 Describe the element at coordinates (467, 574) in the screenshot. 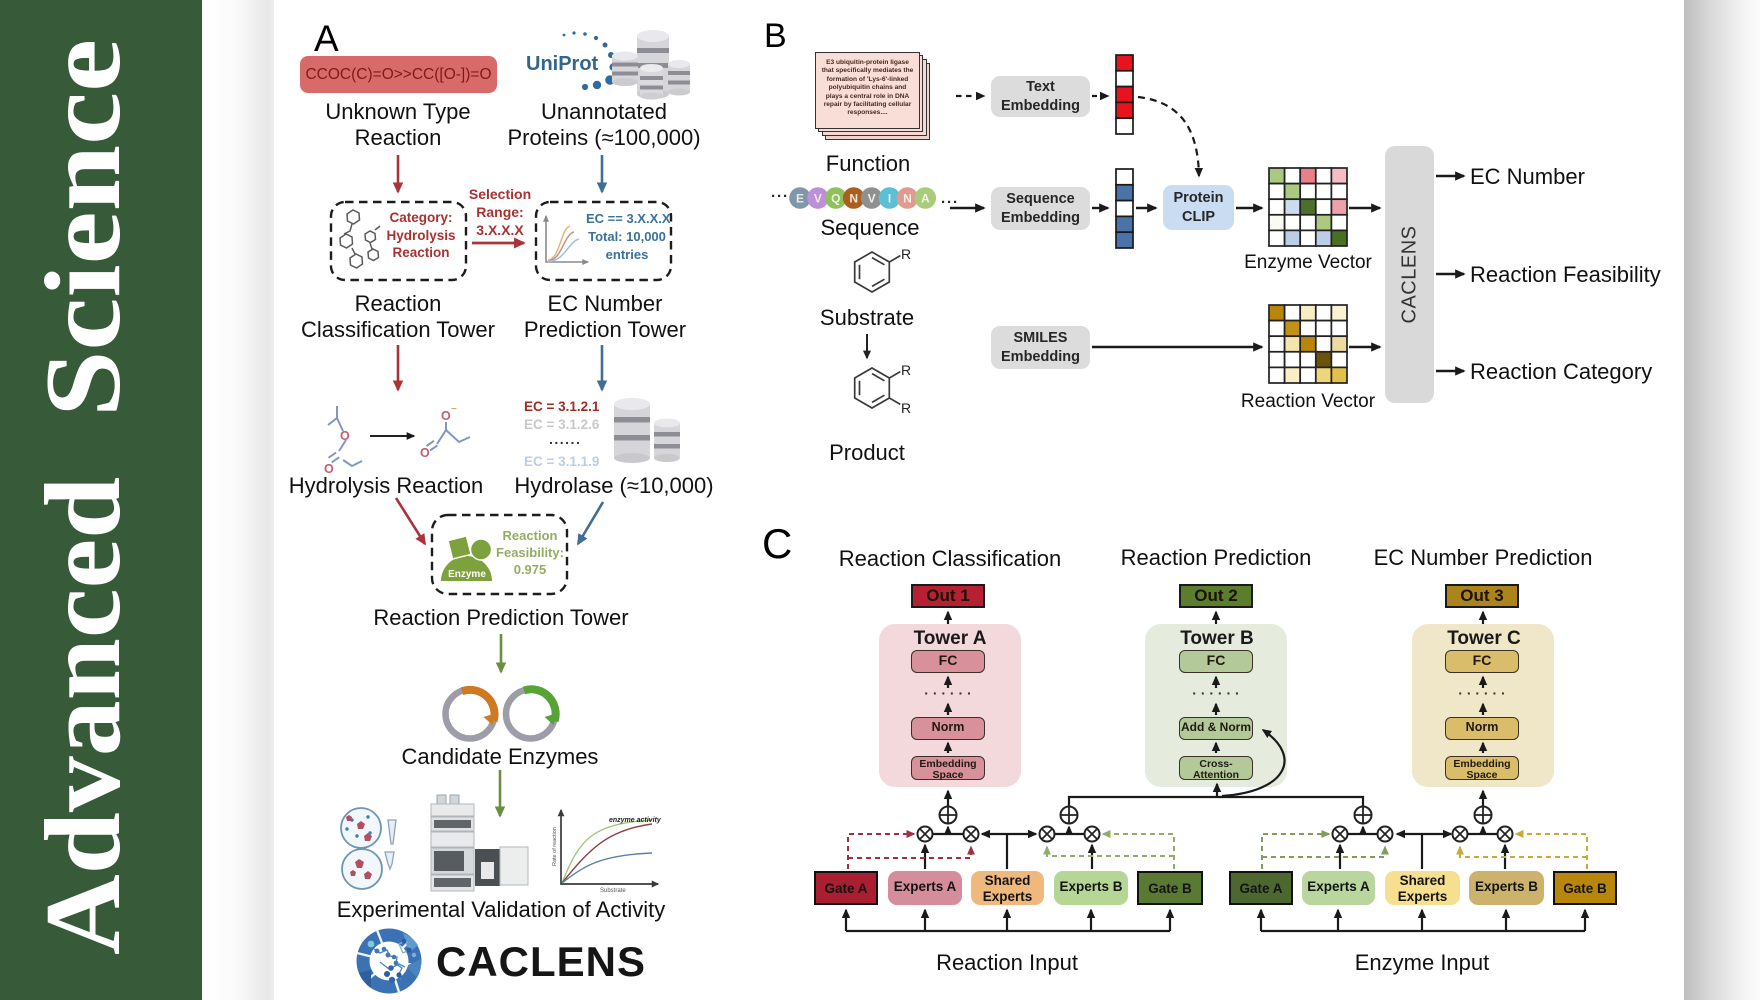

I see `svg-text: Enzyme` at that location.